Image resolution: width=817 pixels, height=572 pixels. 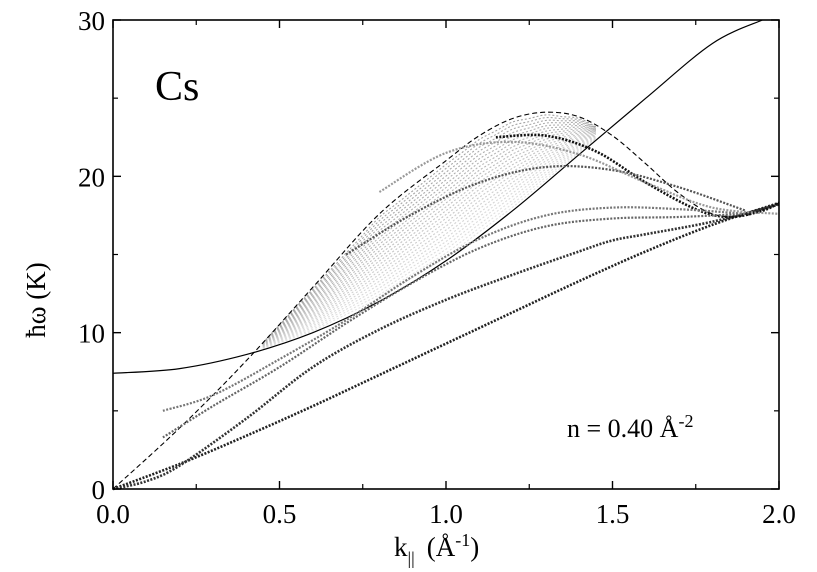 What do you see at coordinates (474, 547) in the screenshot?
I see `x-axis-title-unit-close: )` at bounding box center [474, 547].